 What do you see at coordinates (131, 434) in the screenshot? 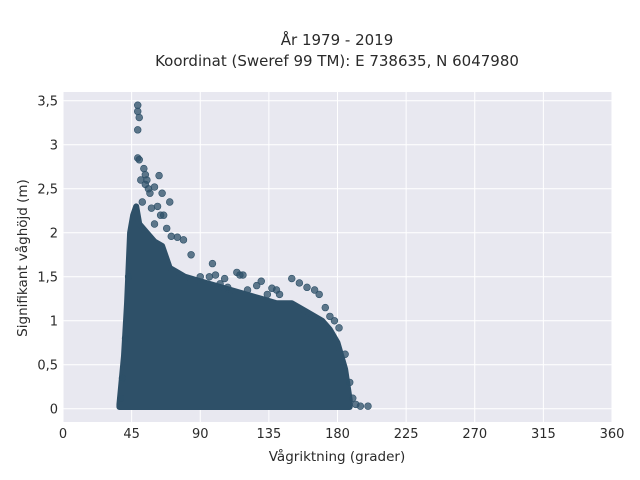
I see `x-tick-label: 45` at bounding box center [131, 434].